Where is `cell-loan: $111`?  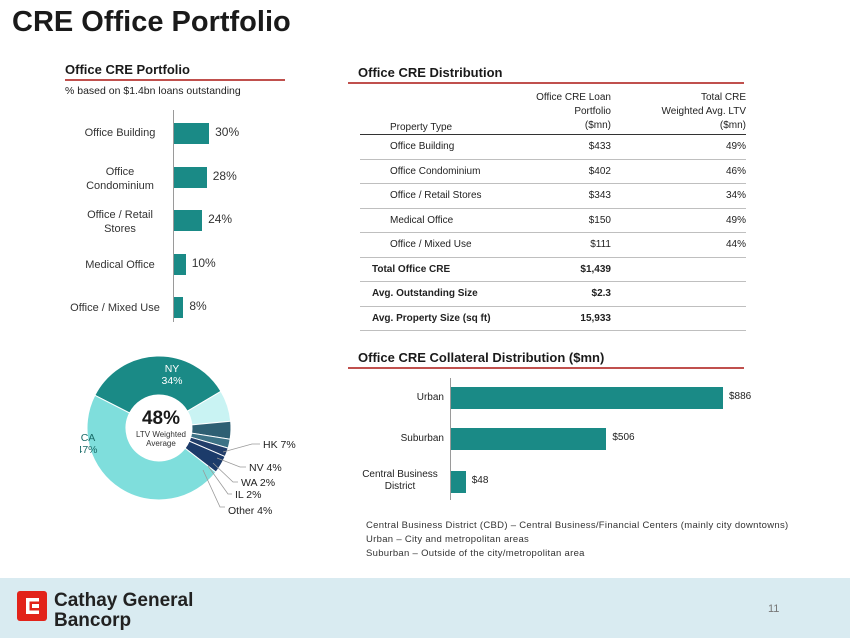
cell-loan: $111 is located at coordinates (551, 244).